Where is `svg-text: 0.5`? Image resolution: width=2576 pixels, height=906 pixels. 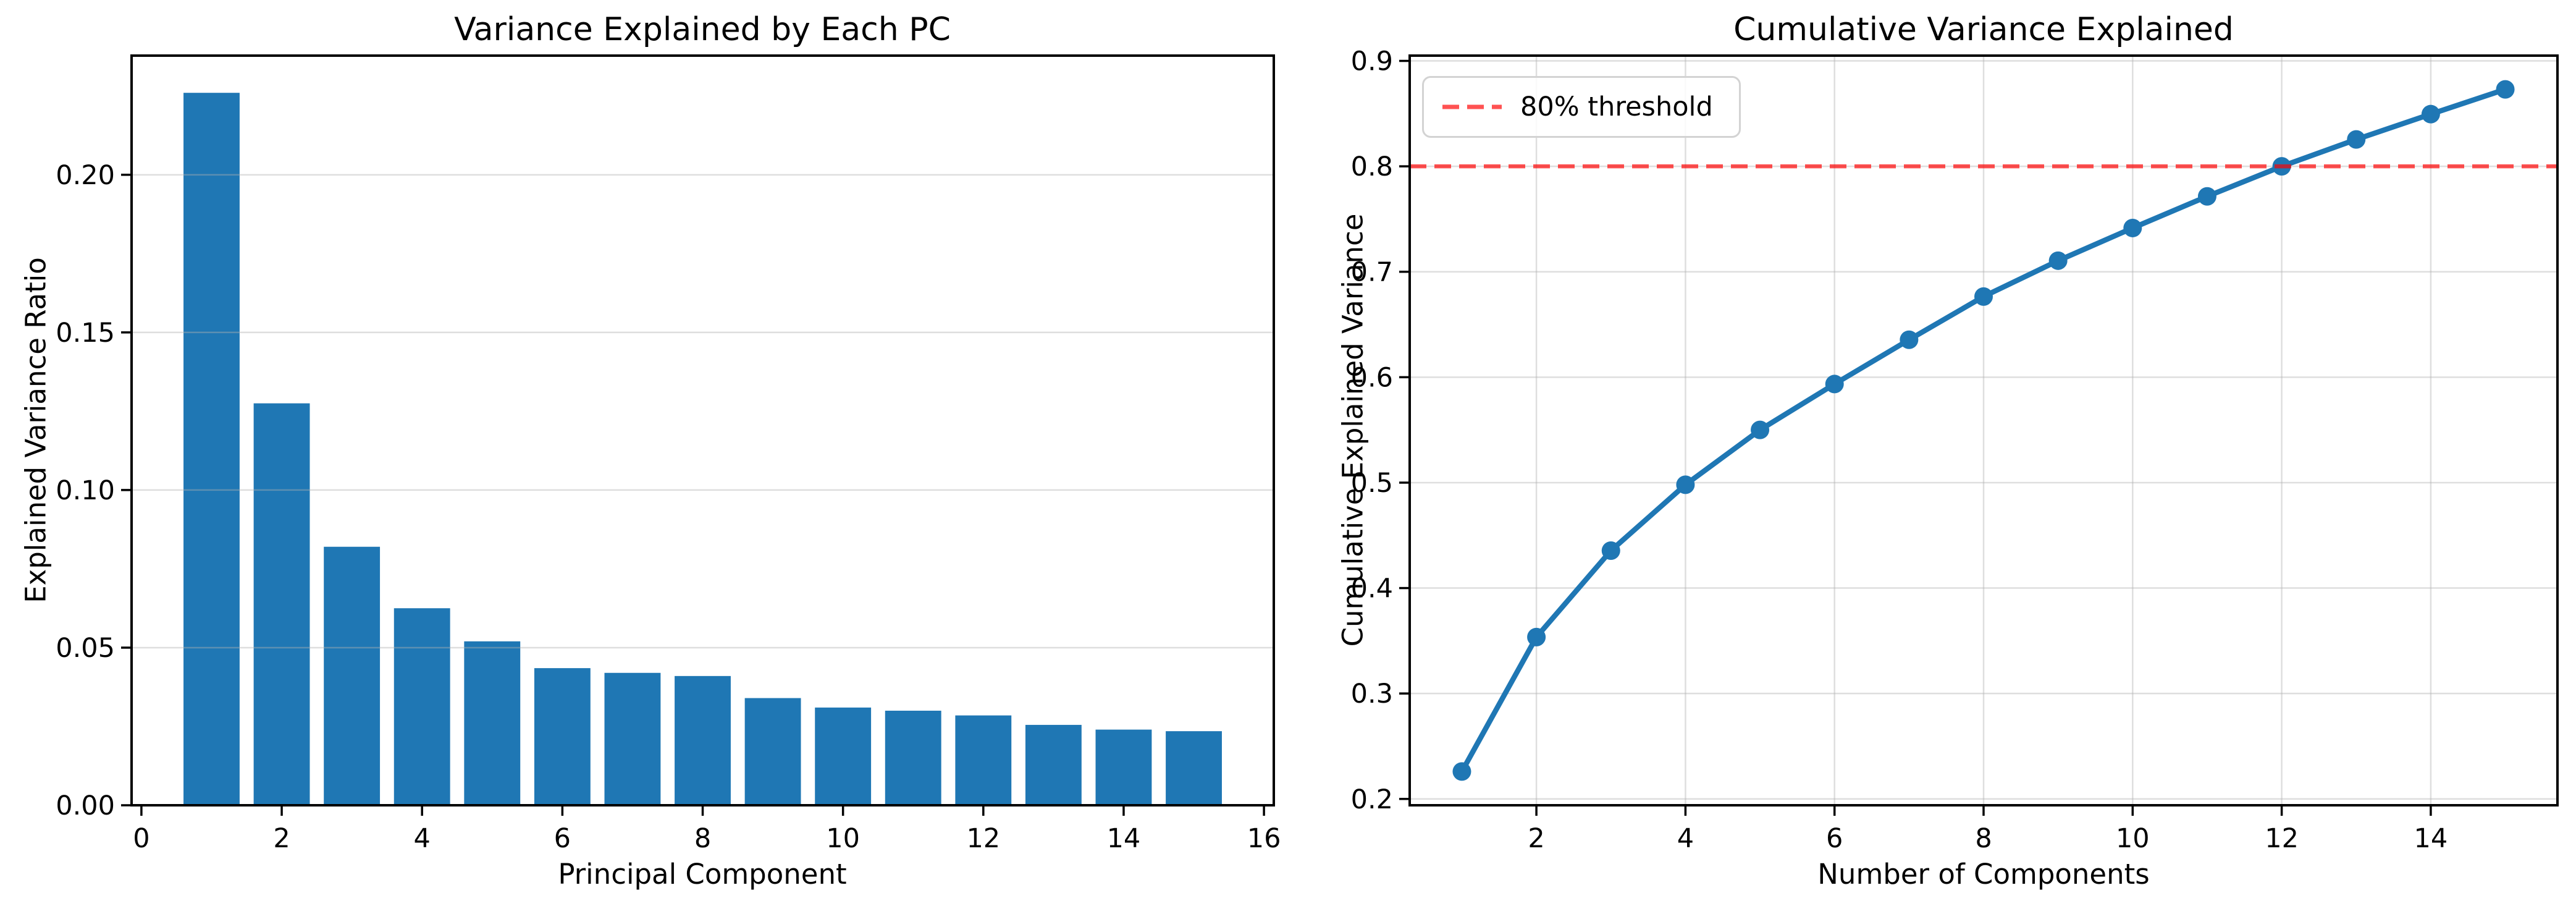 svg-text: 0.5 is located at coordinates (1372, 483).